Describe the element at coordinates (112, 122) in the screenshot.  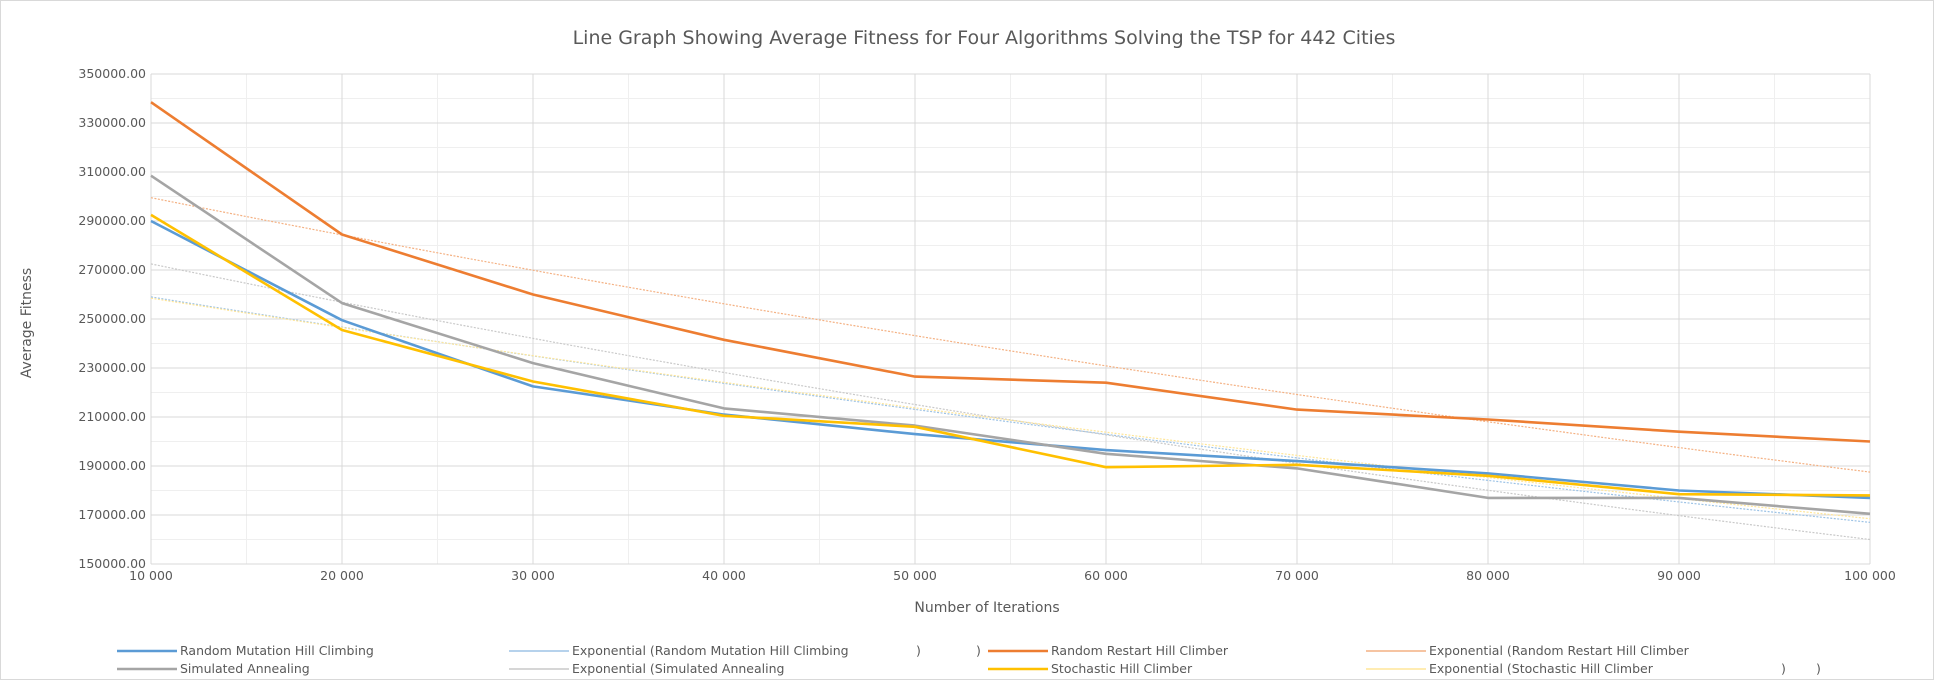
I see `y-tick-label: 330000.00` at that location.